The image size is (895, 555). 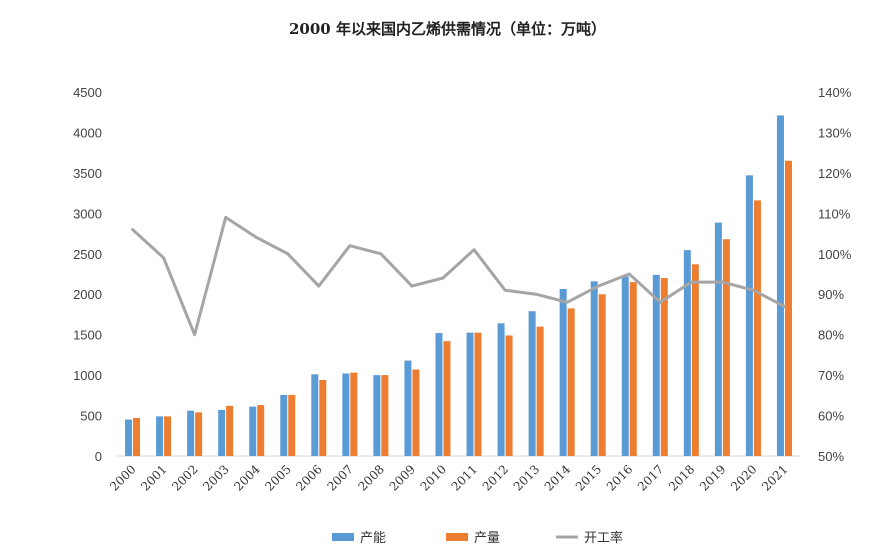 I want to click on x-tick-label: 2003, so click(x=215, y=477).